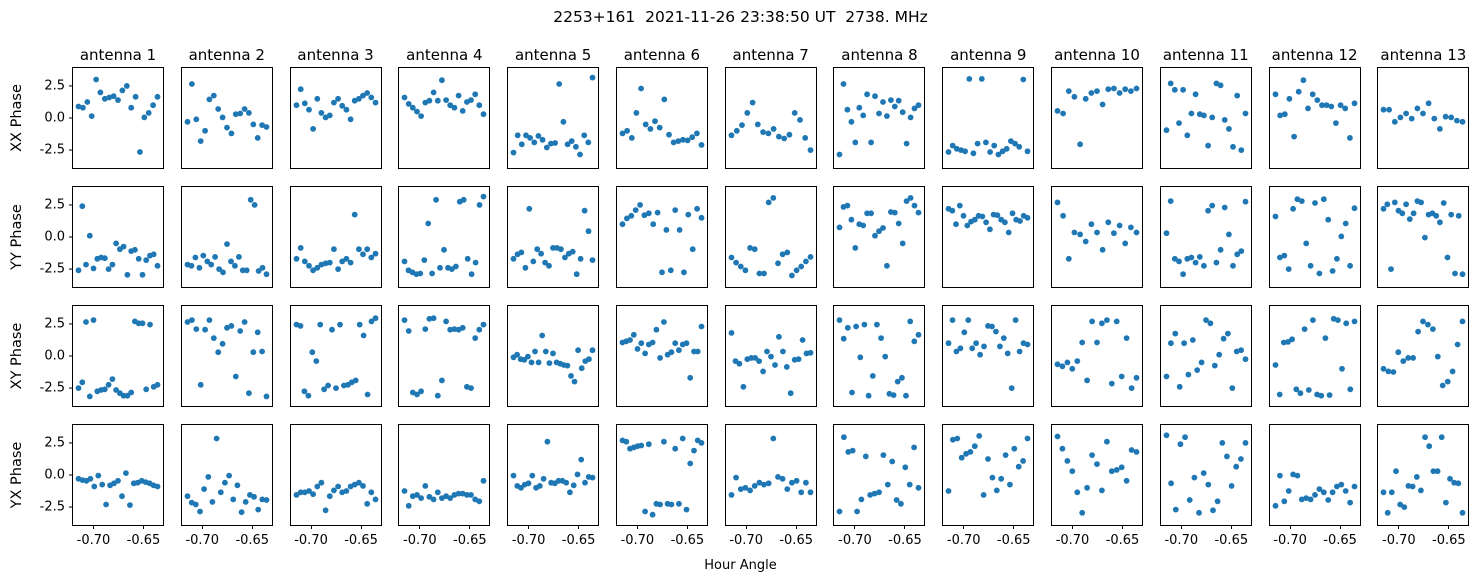  I want to click on scatter-panel-xx-antenna13, so click(1423, 118).